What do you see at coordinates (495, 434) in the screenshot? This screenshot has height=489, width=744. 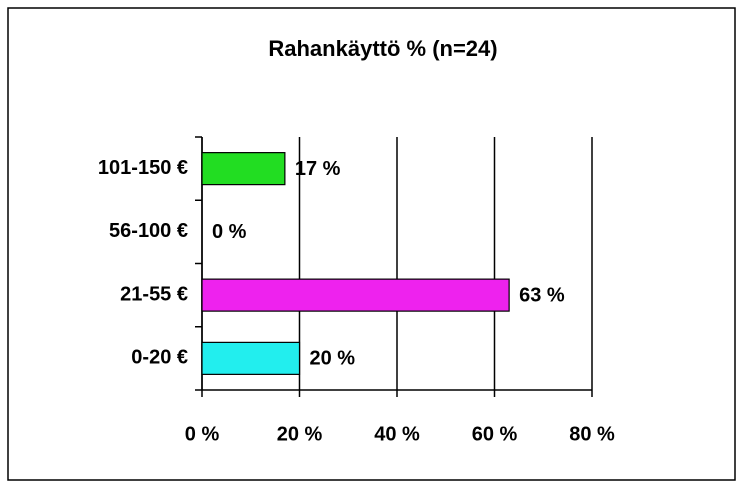 I see `x-tick-label: 60 %` at bounding box center [495, 434].